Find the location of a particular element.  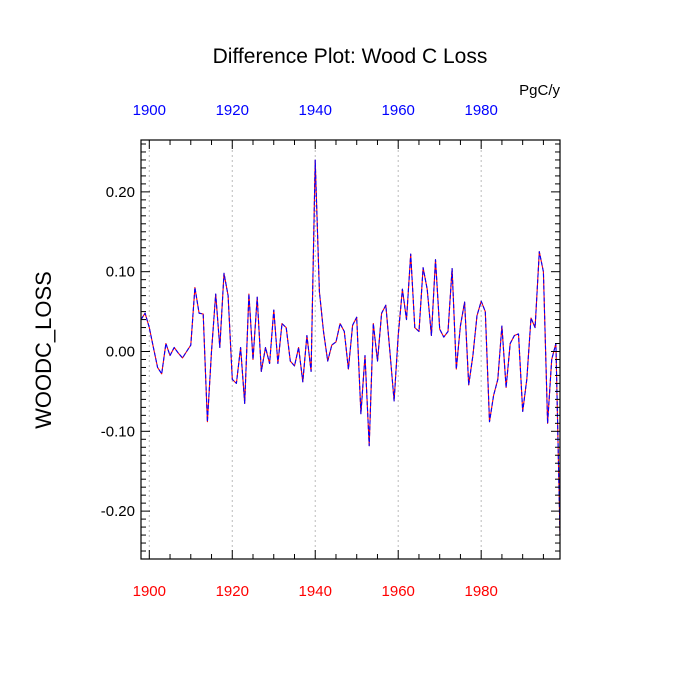

y-tick-label-3: 0.10 is located at coordinates (120, 272).